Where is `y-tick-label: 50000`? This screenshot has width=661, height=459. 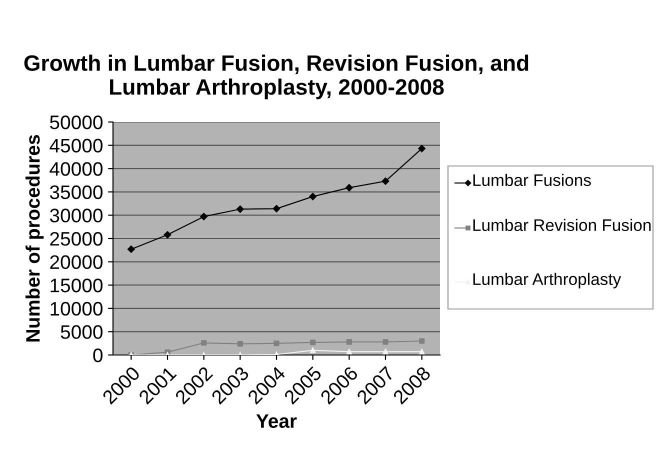
y-tick-label: 50000 is located at coordinates (76, 122).